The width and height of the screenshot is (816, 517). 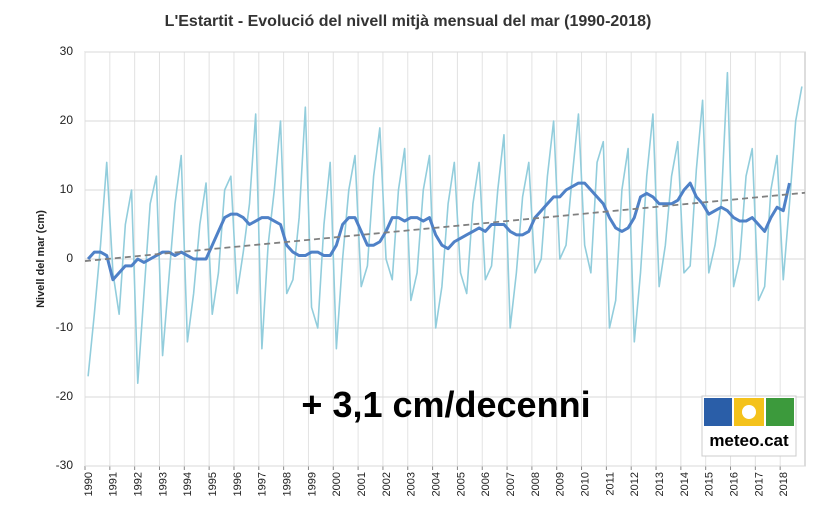 What do you see at coordinates (362, 484) in the screenshot?
I see `x-tick-label: 2001` at bounding box center [362, 484].